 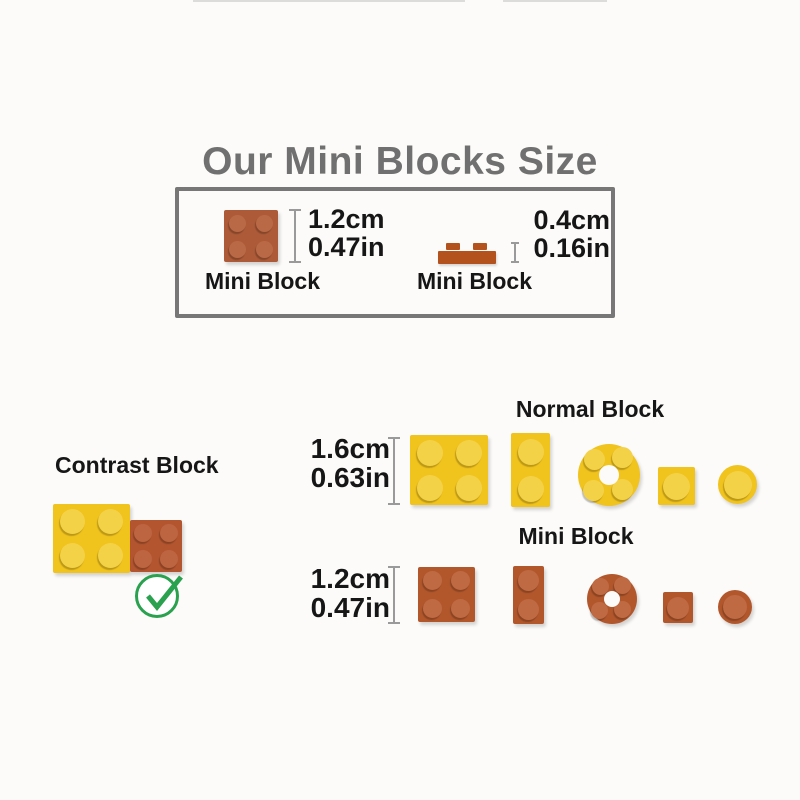 What do you see at coordinates (474, 281) in the screenshot?
I see `right-block-label: Mini Block` at bounding box center [474, 281].